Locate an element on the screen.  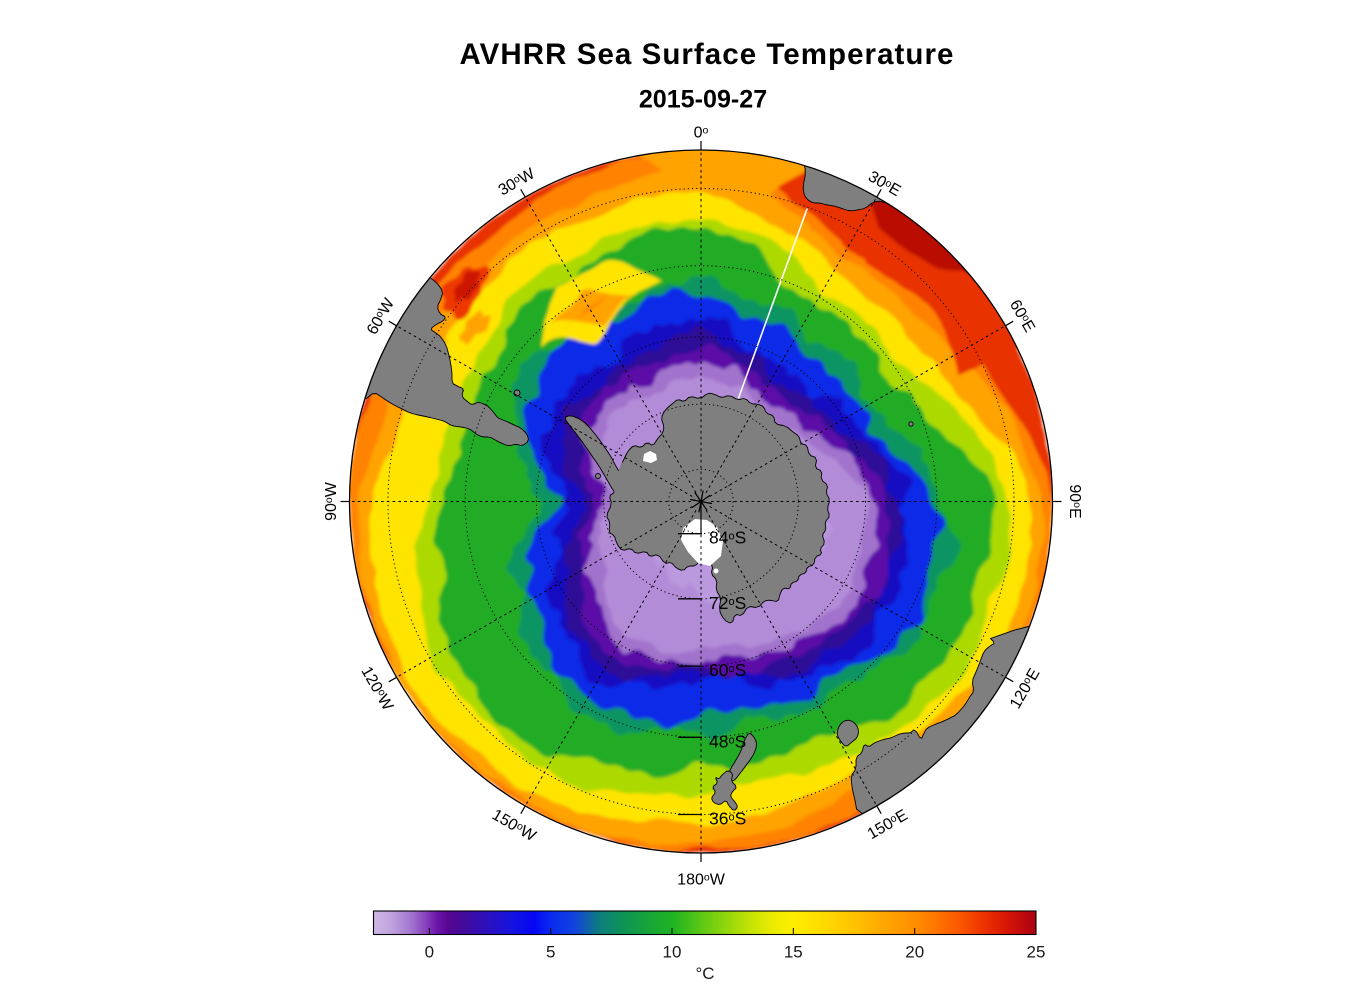
svg-text: 15 is located at coordinates (793, 952).